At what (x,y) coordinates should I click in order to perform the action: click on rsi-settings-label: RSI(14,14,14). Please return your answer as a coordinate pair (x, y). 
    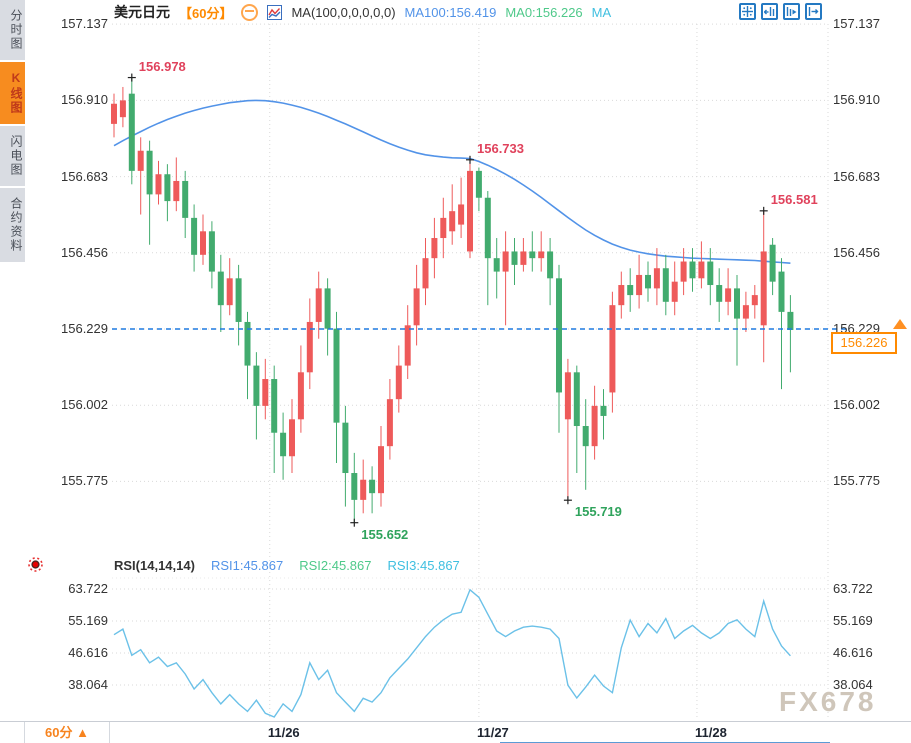
    Looking at the image, I should click on (154, 565).